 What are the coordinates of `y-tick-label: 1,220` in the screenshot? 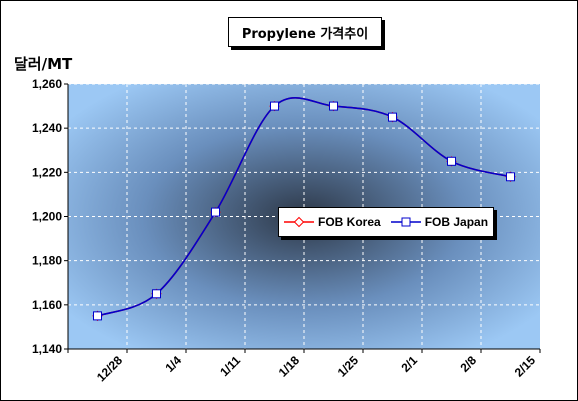 It's located at (47, 172).